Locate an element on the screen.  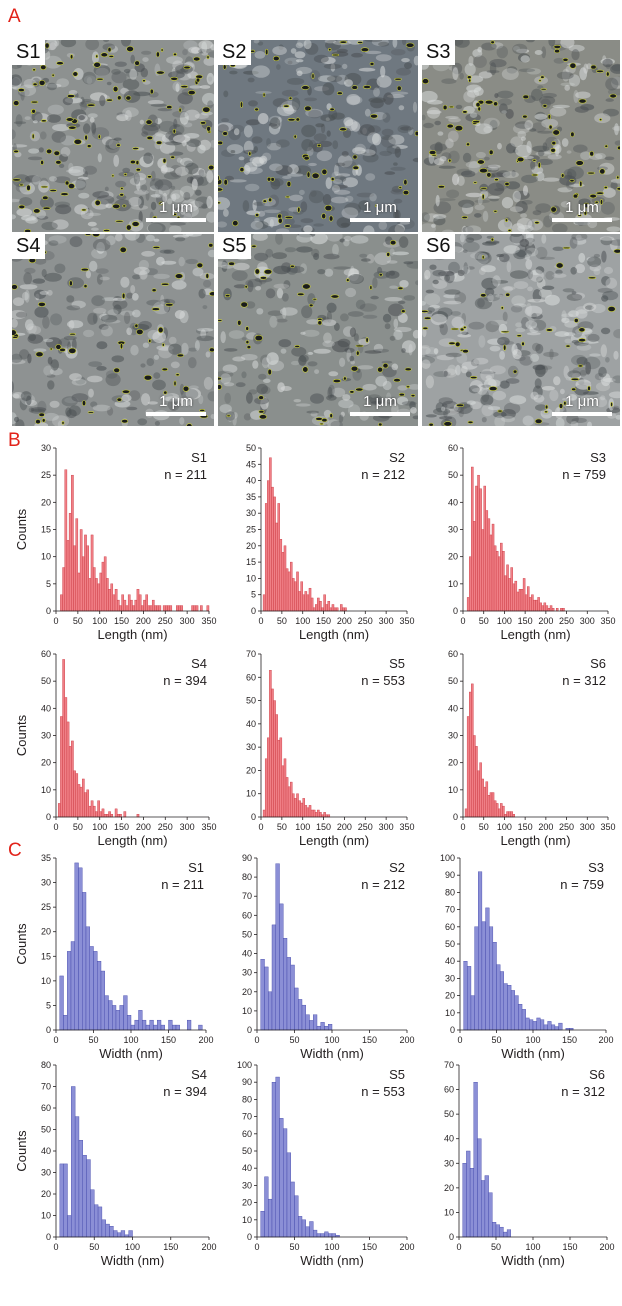
y-tick-label: 70 is located at coordinates (247, 896).